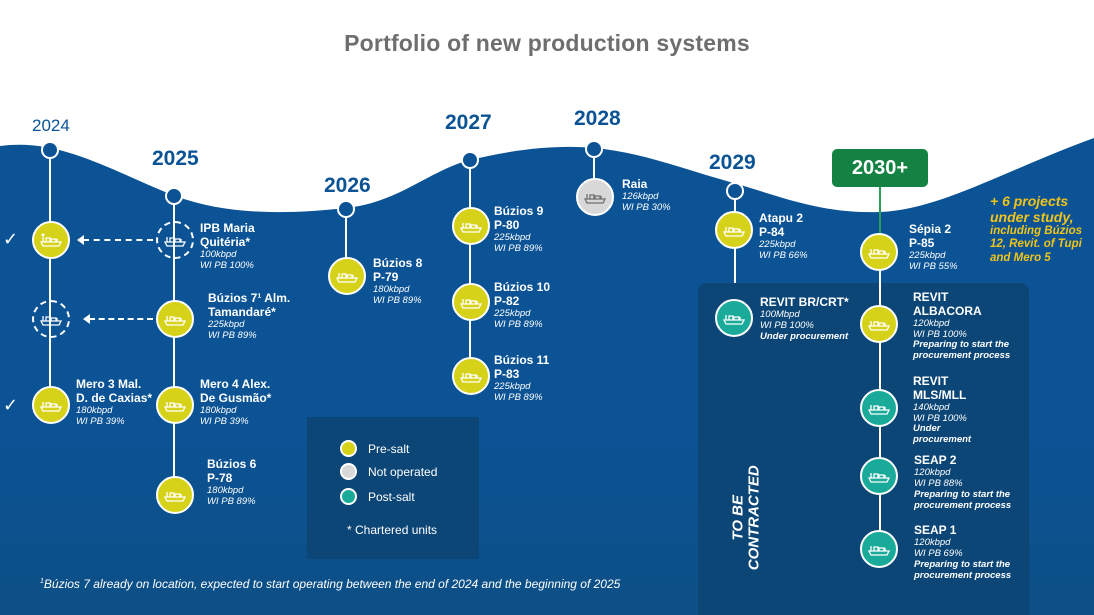 The height and width of the screenshot is (615, 1094). I want to click on platform-node-ipb-ghost, so click(175, 240).